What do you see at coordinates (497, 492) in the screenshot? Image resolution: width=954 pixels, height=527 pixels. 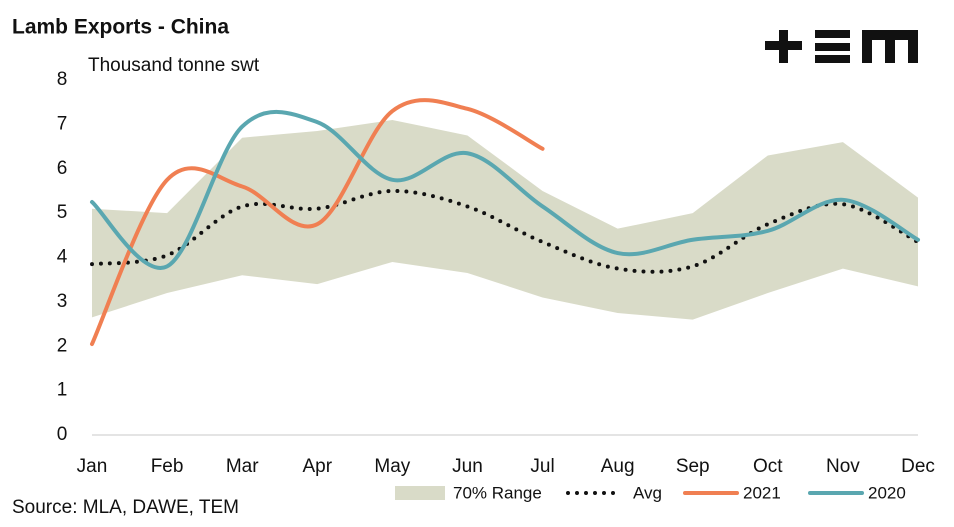 I see `legend-label: 70% Range` at bounding box center [497, 492].